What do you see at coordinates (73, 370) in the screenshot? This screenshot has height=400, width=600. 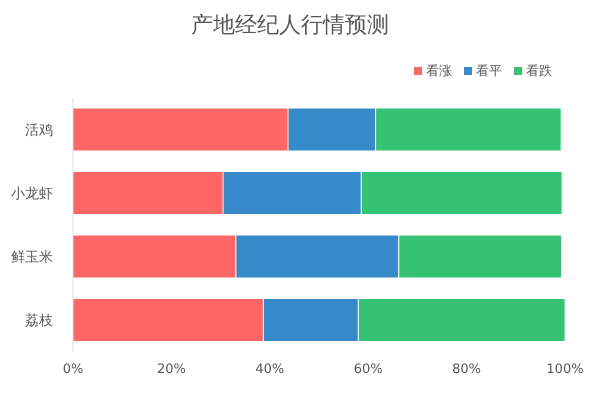 I see `x-tick-label: 0%` at bounding box center [73, 370].